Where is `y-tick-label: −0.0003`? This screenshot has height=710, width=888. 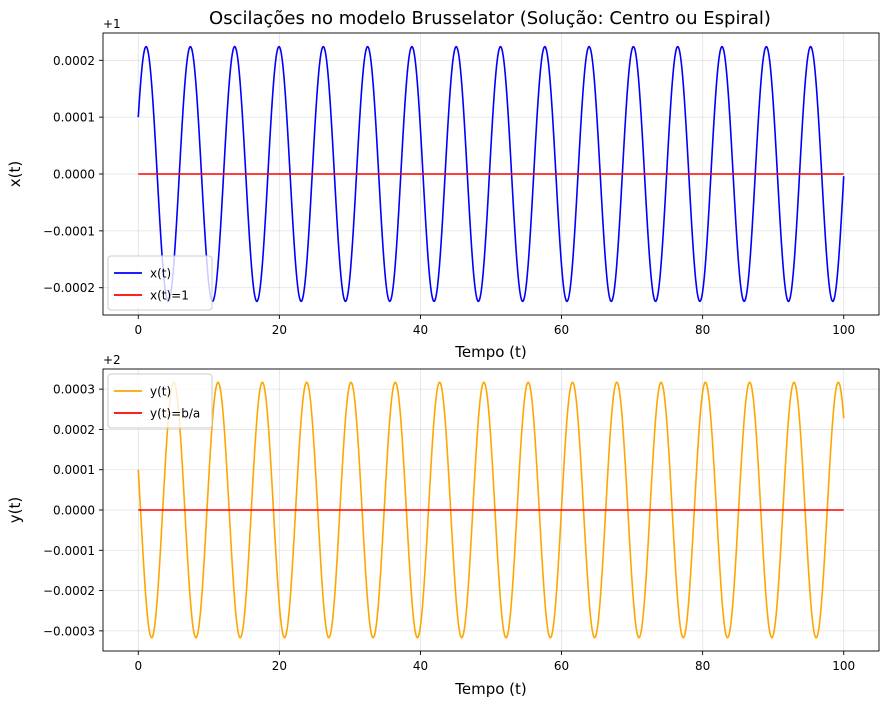 y-tick-label: −0.0003 is located at coordinates (69, 631).